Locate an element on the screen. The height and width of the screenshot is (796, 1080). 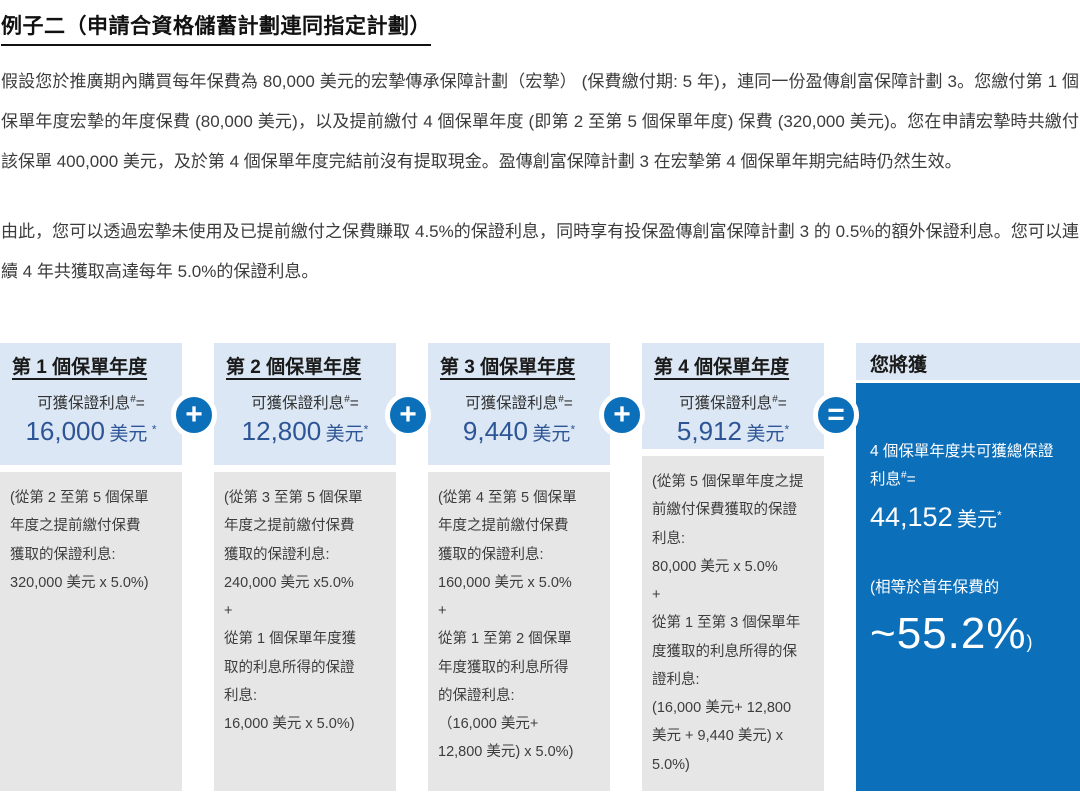
year-1-interest-label: 可獲保證利息#= is located at coordinates (91, 402).